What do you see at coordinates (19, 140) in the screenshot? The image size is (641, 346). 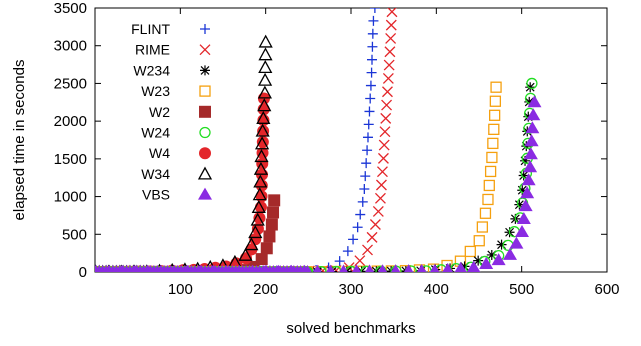 I see `y-axis-label: elapsed time in seconds` at bounding box center [19, 140].